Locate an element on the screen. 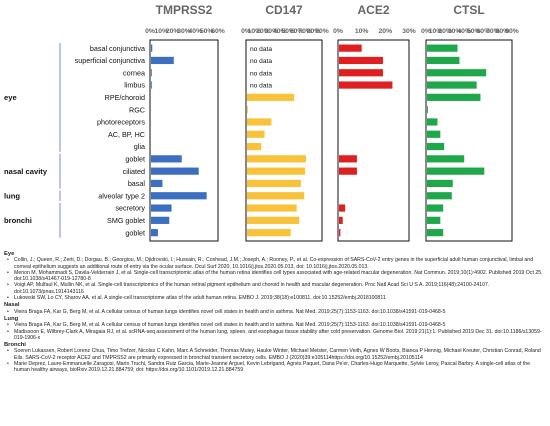 This screenshot has width=550, height=426. ref-section-title: Lung is located at coordinates (11, 318).